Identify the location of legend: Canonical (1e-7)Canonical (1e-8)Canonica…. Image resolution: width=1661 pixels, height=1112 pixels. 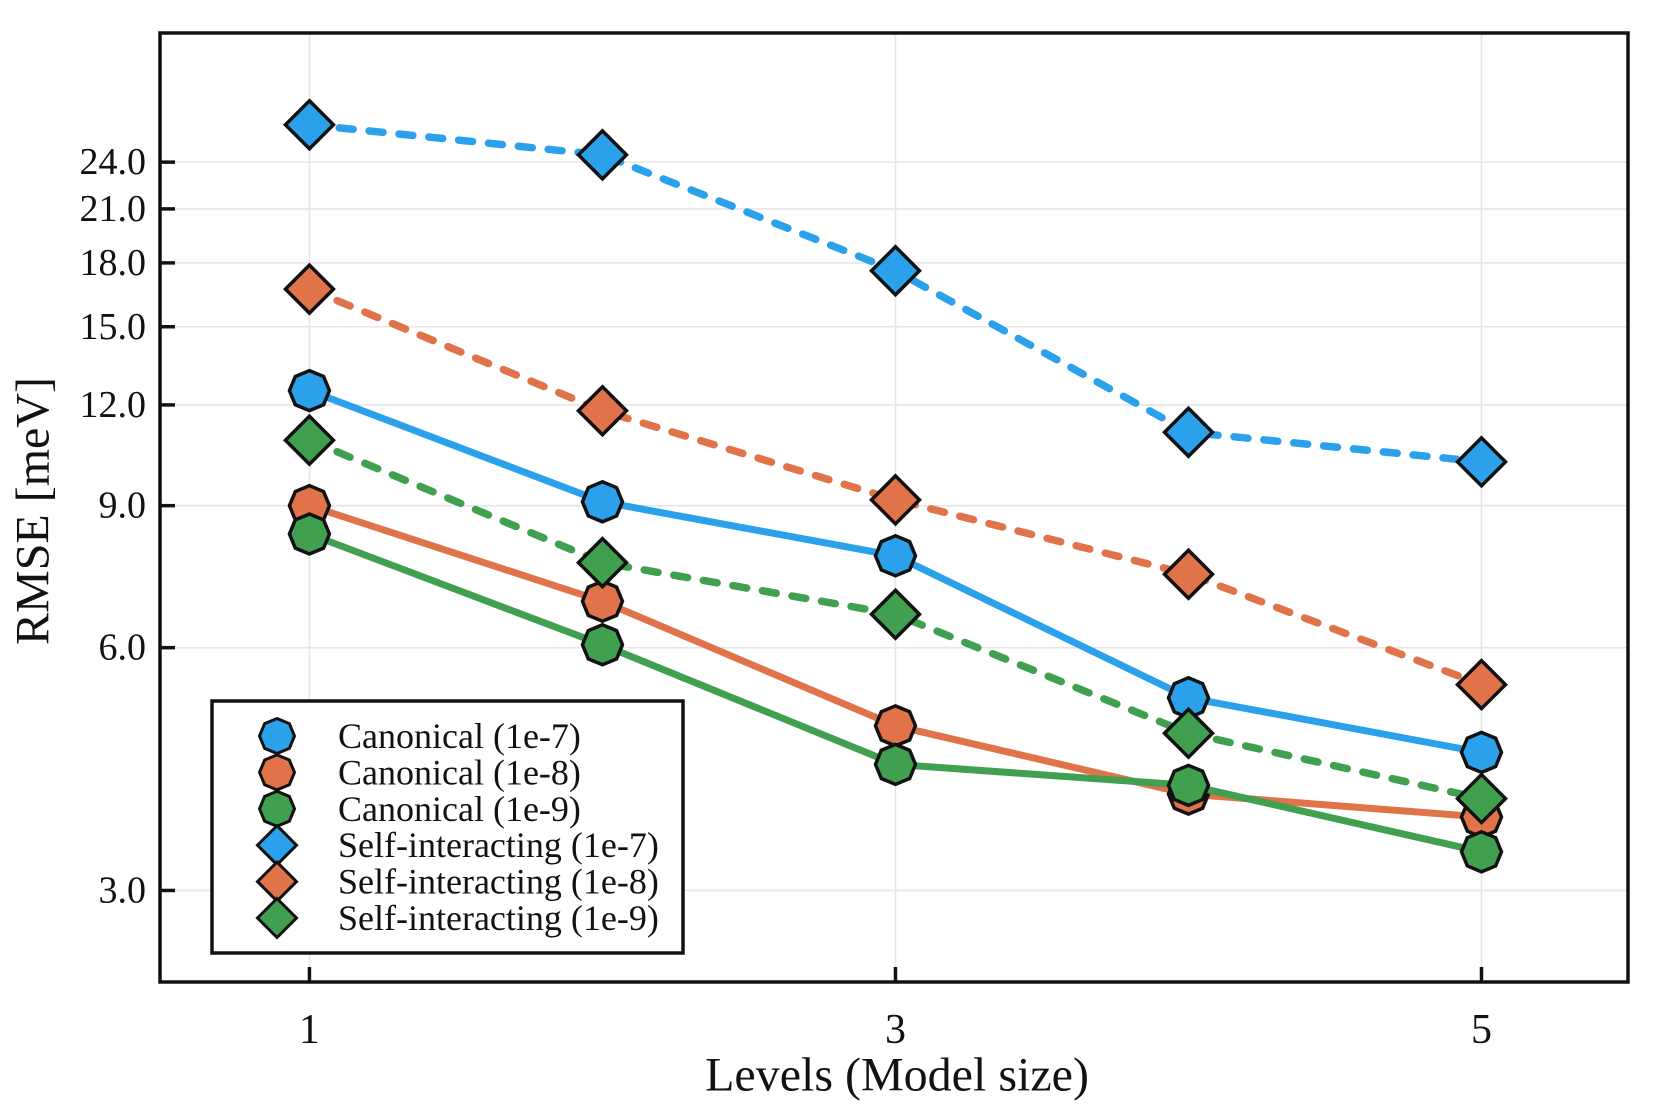
(447, 827).